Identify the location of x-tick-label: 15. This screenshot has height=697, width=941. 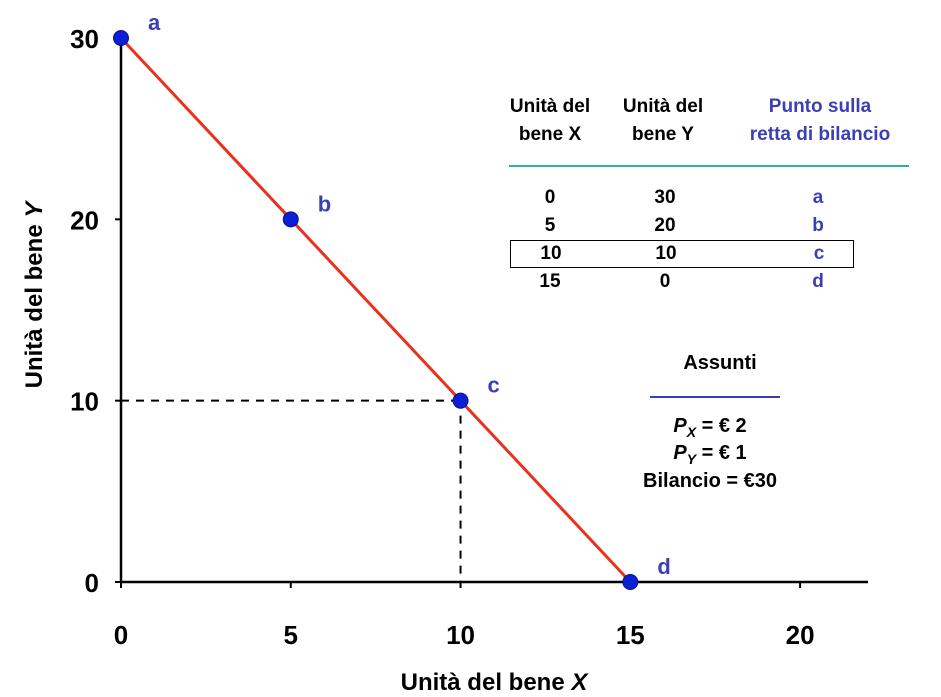
(630, 635).